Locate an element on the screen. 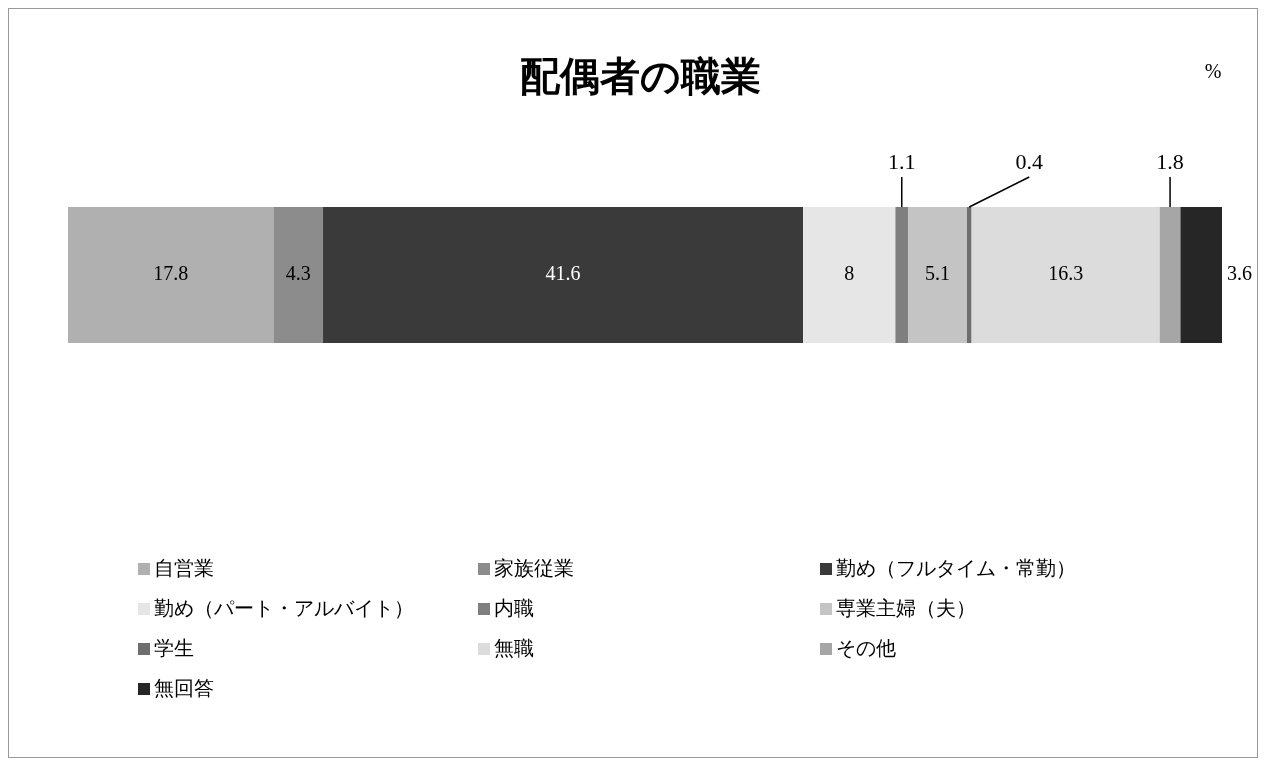  data-label: 1.8 is located at coordinates (1170, 161).